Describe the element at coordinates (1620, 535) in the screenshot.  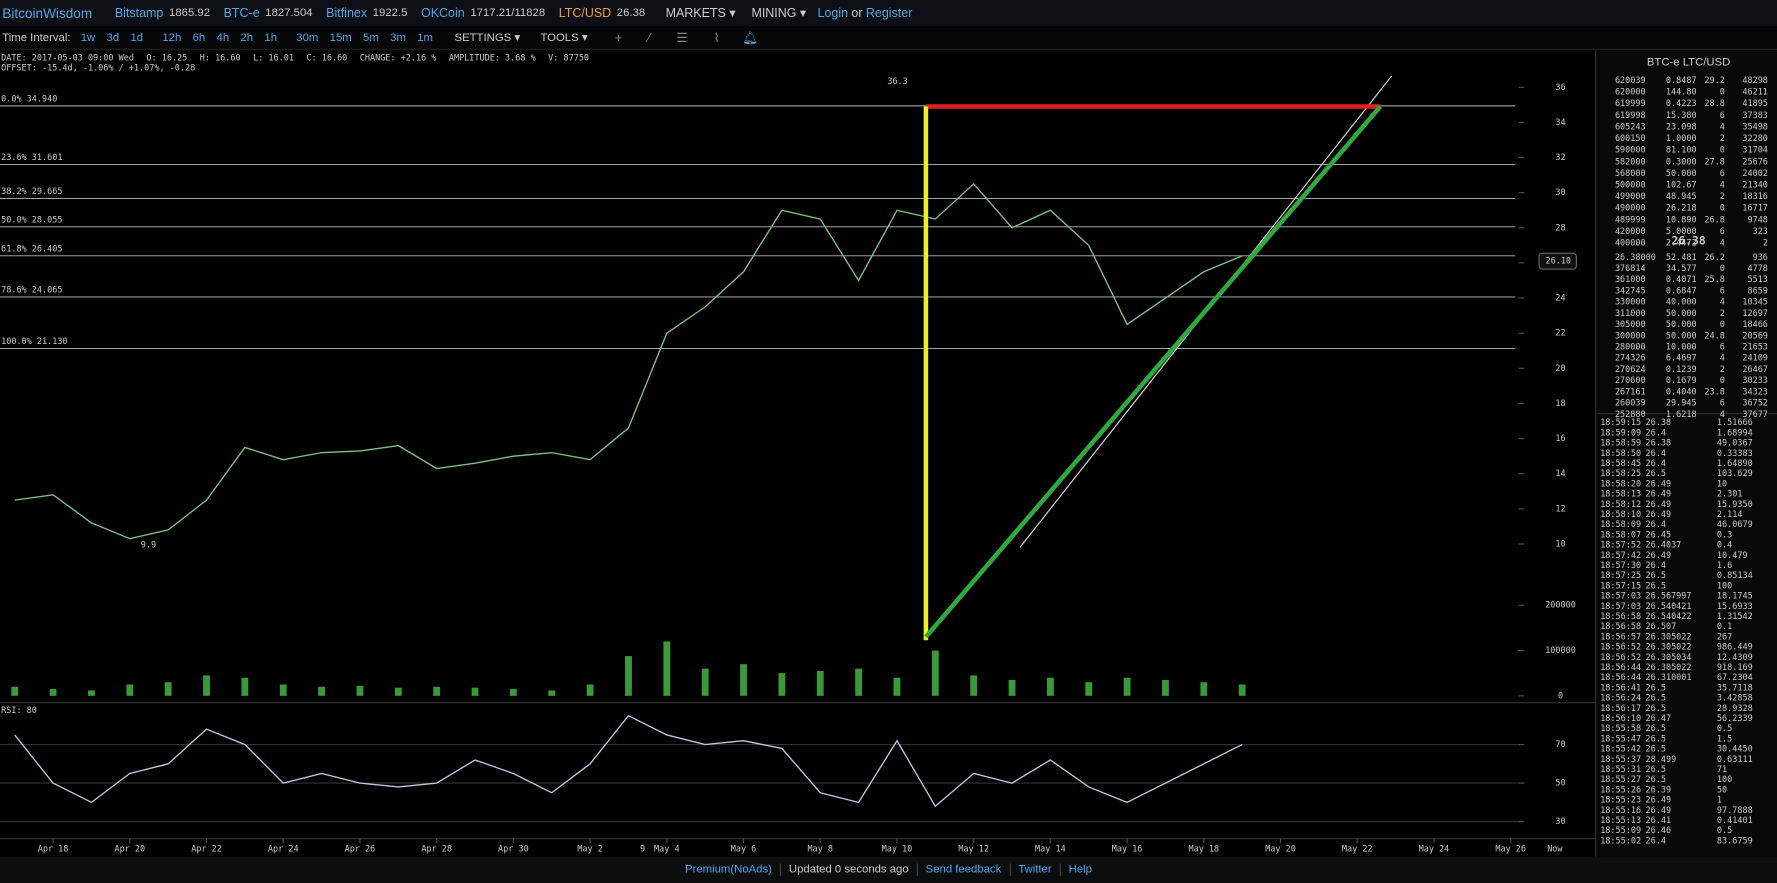
I see `trade-time: 18:58:07` at that location.